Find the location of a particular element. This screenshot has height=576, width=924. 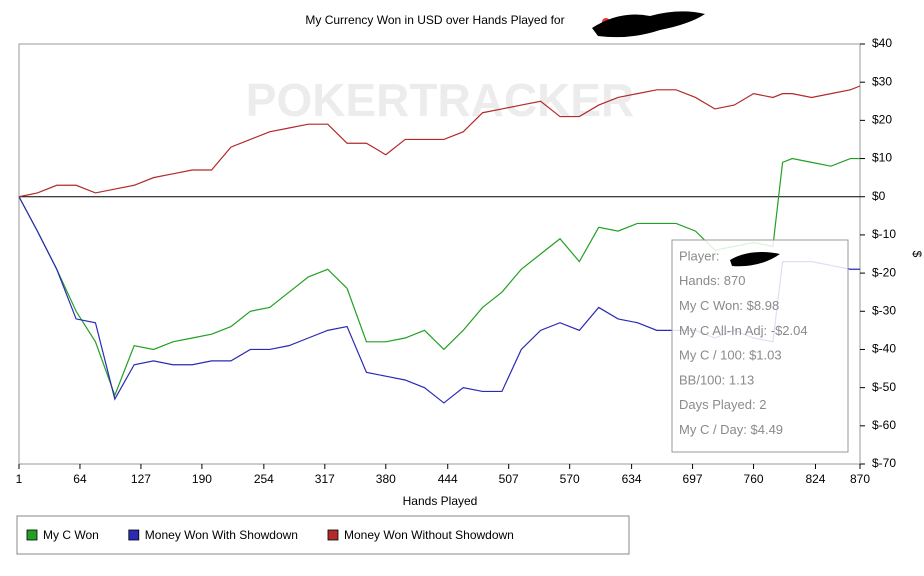

y-tick-label: $-20 is located at coordinates (884, 272).